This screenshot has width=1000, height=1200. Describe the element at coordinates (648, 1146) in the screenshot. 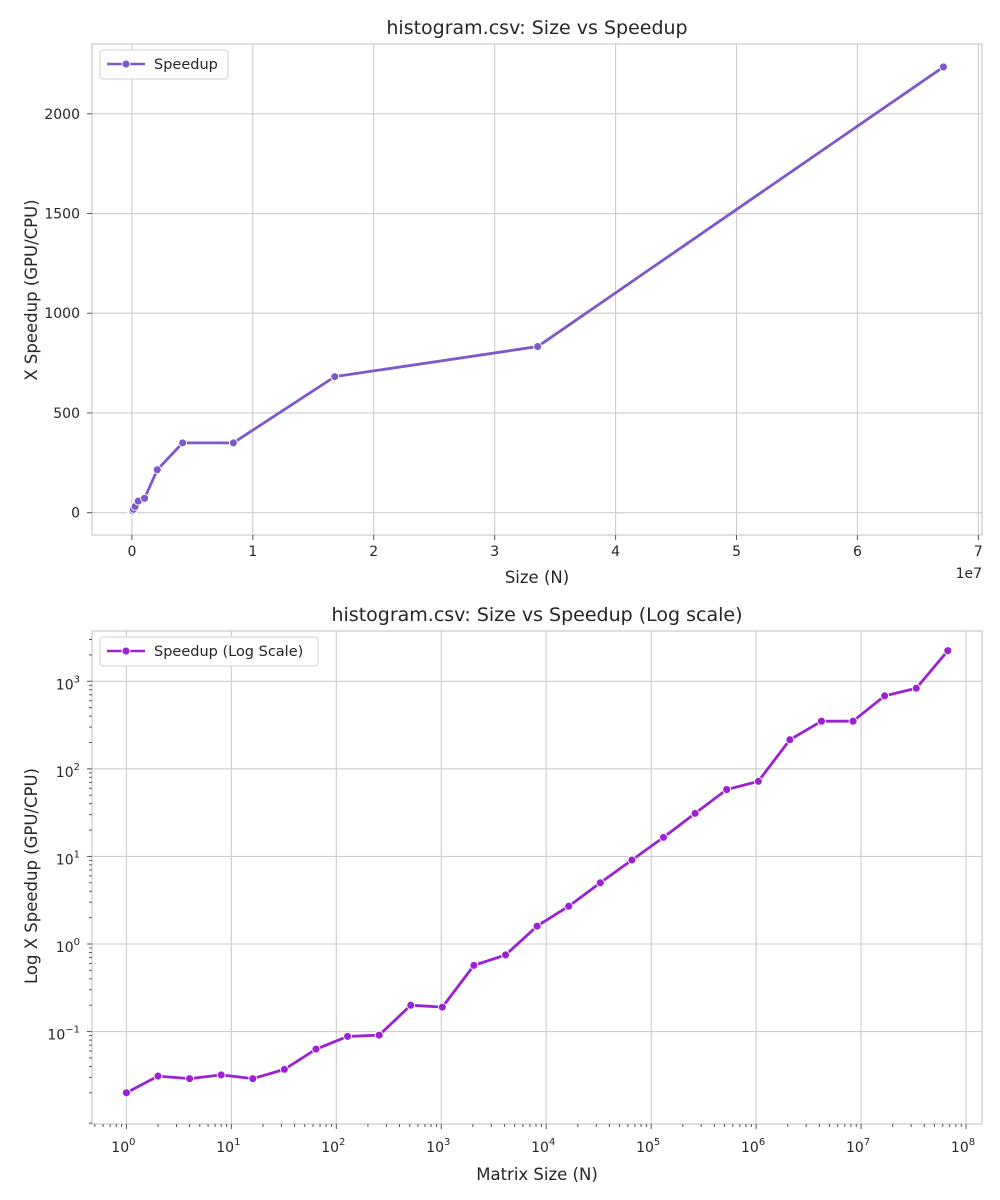

I see `log-x-tick-label: 10⁵` at that location.